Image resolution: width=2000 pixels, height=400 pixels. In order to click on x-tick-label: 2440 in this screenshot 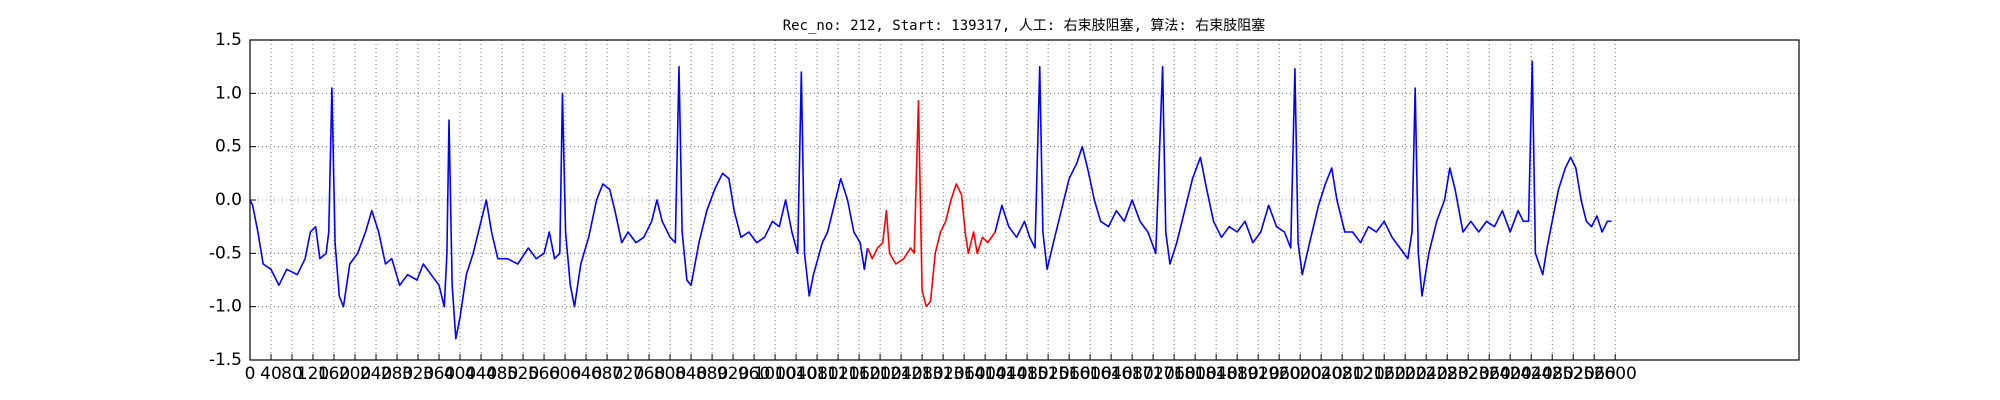, I will do `click(1531, 374)`.